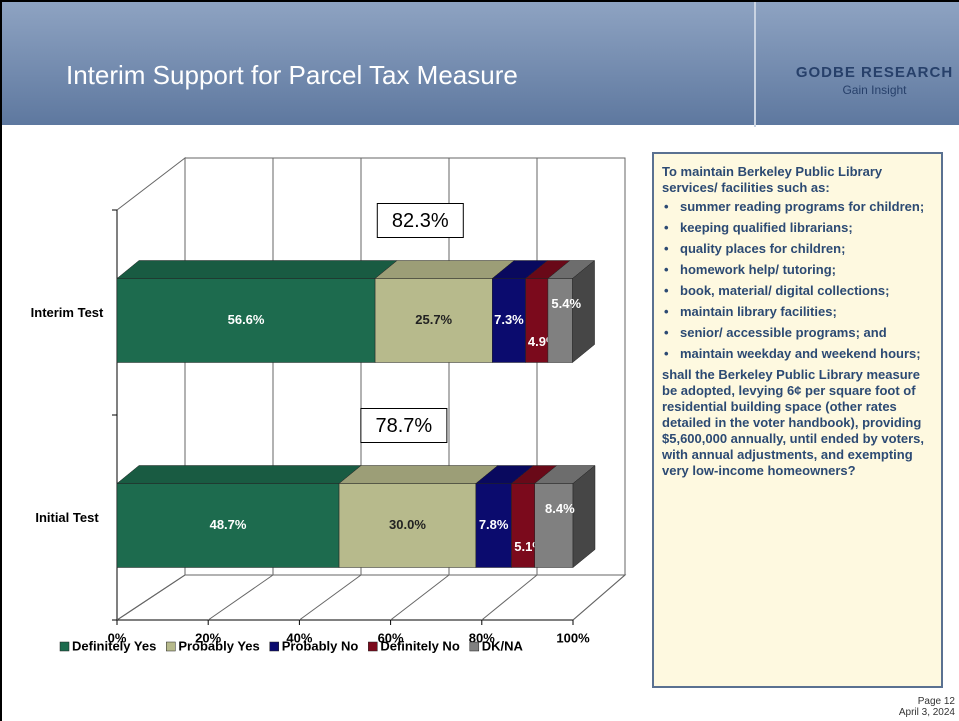 The image size is (959, 721). I want to click on data-label: 56.6%, so click(246, 319).